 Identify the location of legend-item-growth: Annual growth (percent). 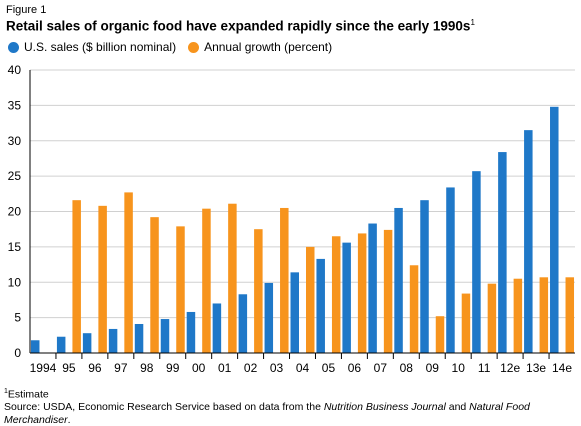
(260, 47).